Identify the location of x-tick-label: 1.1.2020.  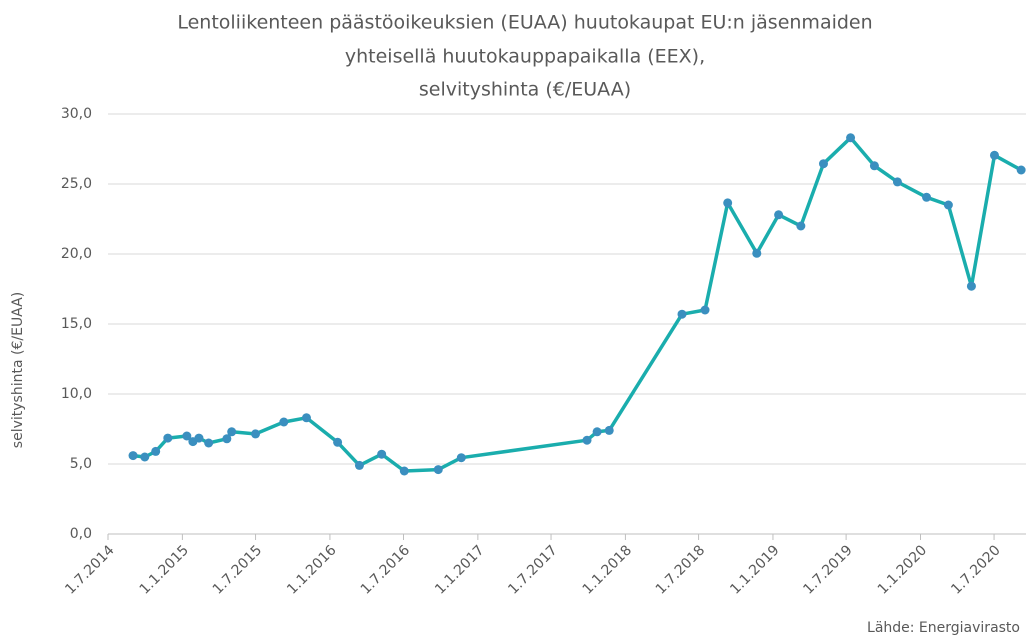
(902, 569).